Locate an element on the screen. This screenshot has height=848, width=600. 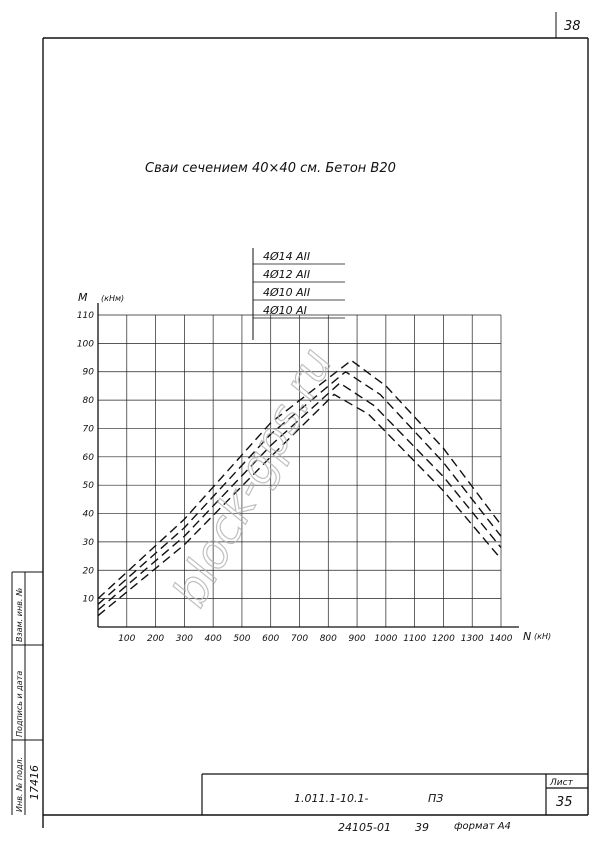
side-col-sign: Подпись и дата is located at coordinates (19, 704).